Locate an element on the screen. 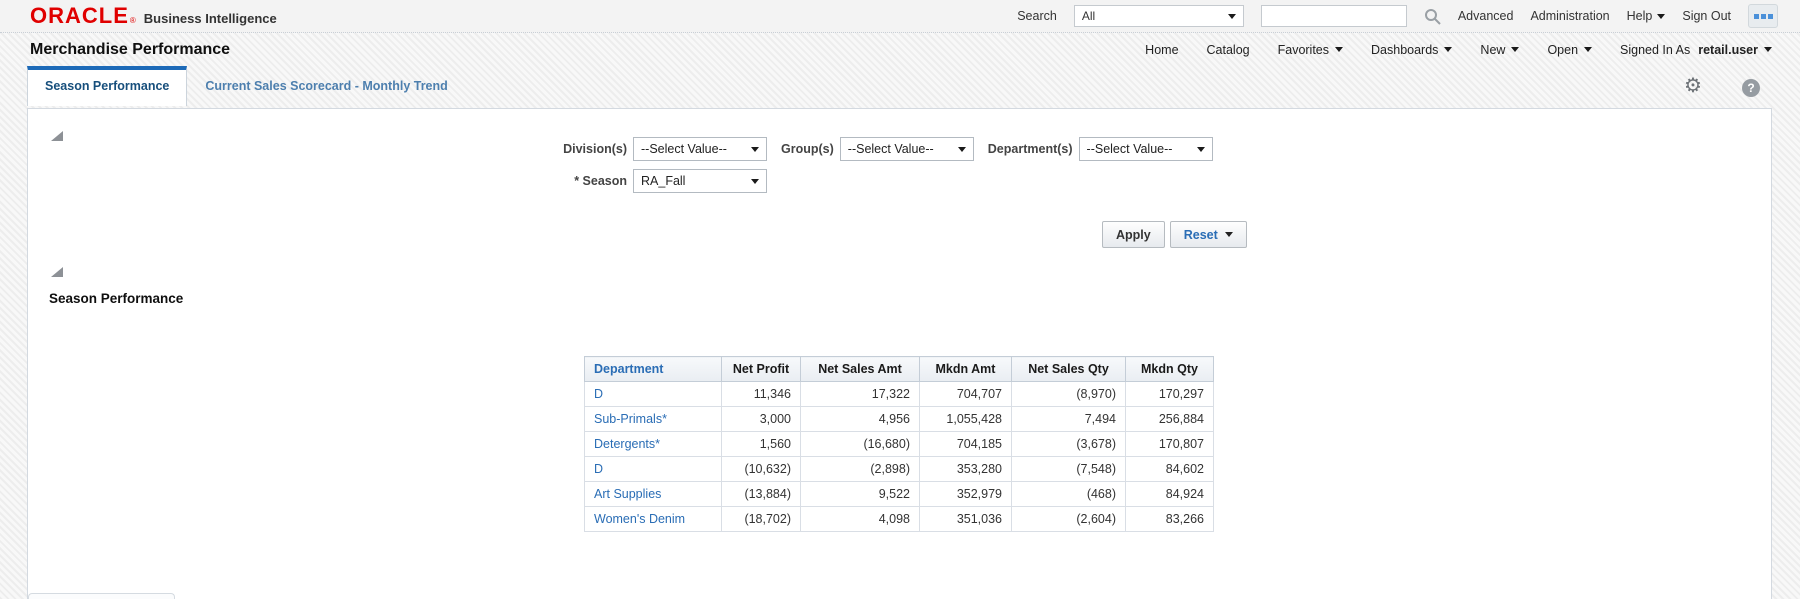 The height and width of the screenshot is (599, 1800). prompt-row-2: * Season RA_Fall is located at coordinates (617, 181).